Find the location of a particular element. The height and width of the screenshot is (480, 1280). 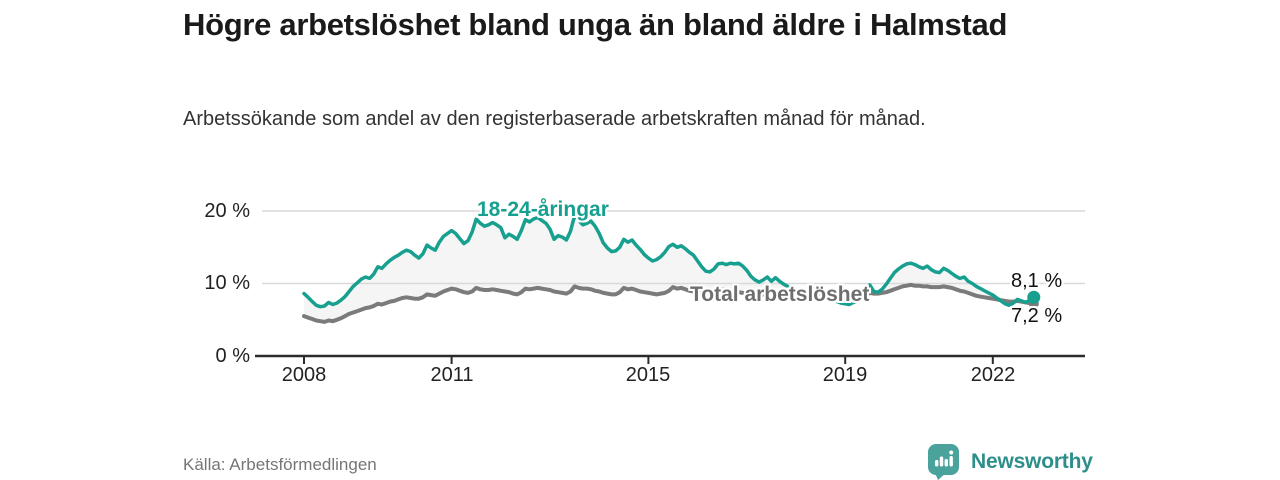

x-tick-2022: 2022 is located at coordinates (993, 375).